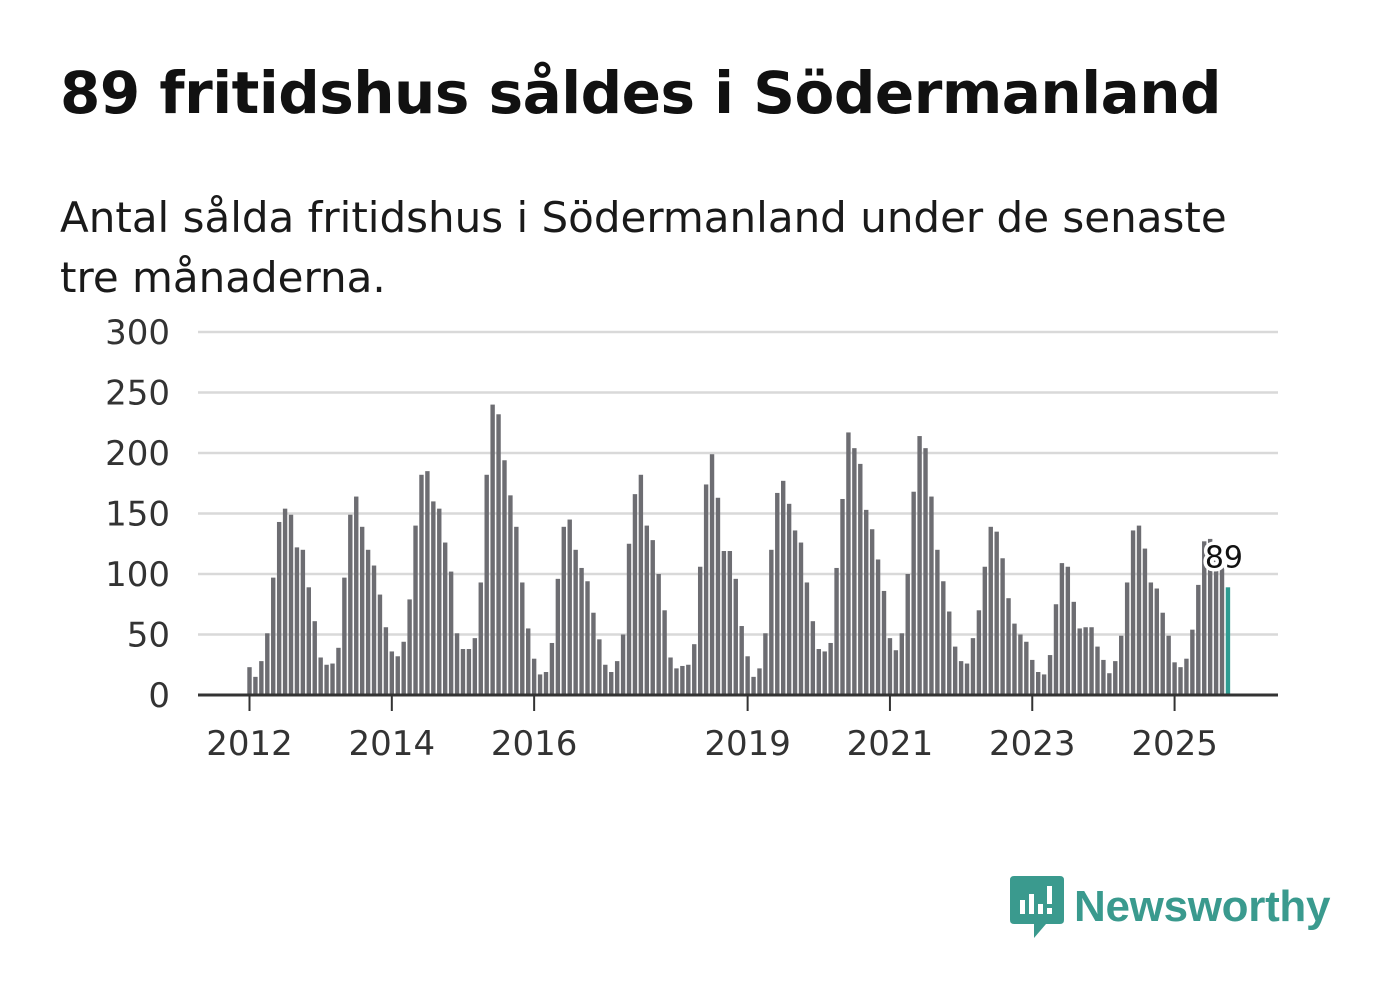  What do you see at coordinates (1032, 744) in the screenshot?
I see `x-tick-label: 2023` at bounding box center [1032, 744].